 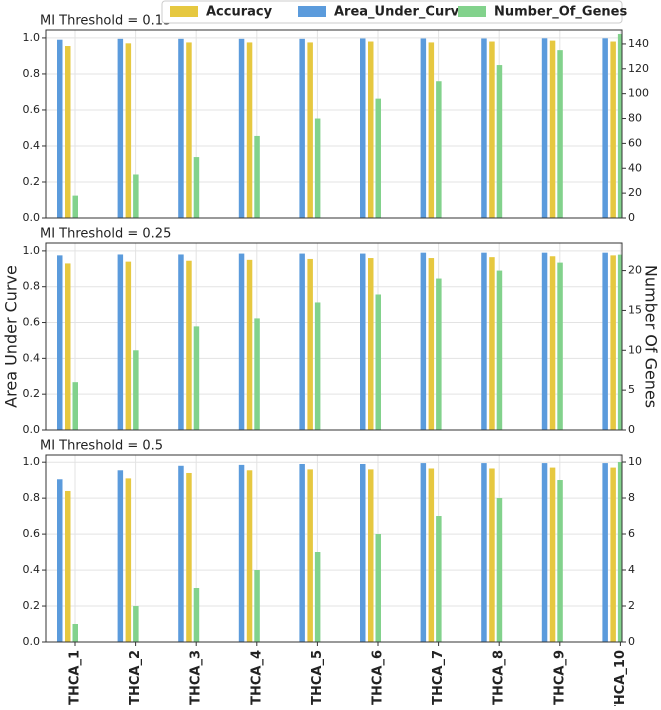 I want to click on y2-tick-label: 10, so click(x=635, y=461).